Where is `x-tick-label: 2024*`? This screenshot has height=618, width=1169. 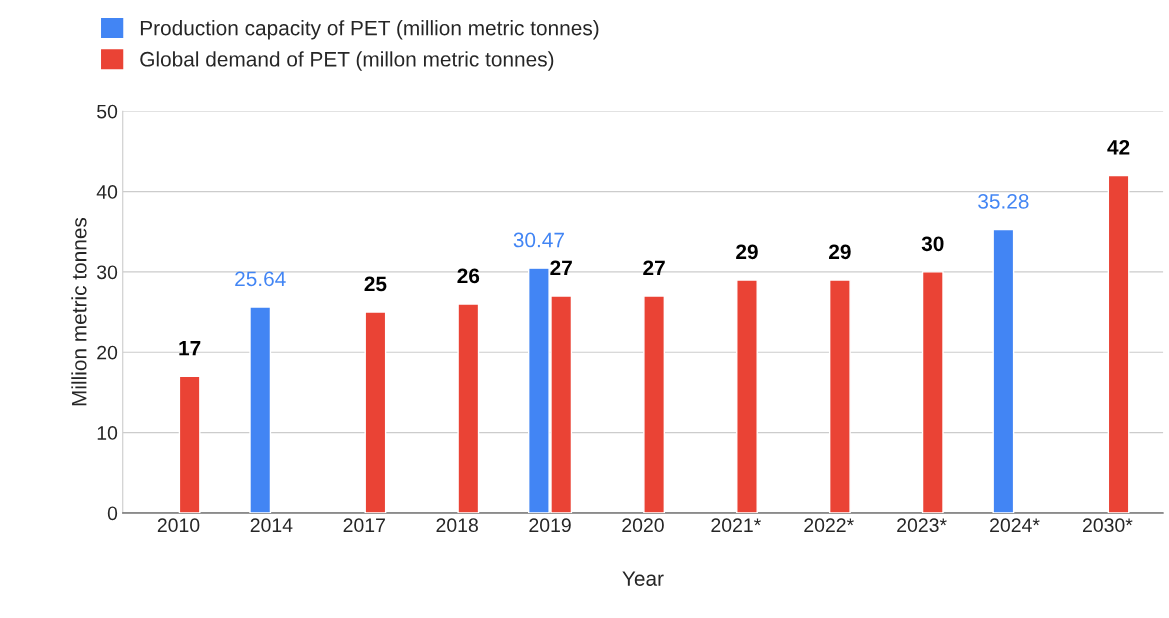 x-tick-label: 2024* is located at coordinates (1015, 525).